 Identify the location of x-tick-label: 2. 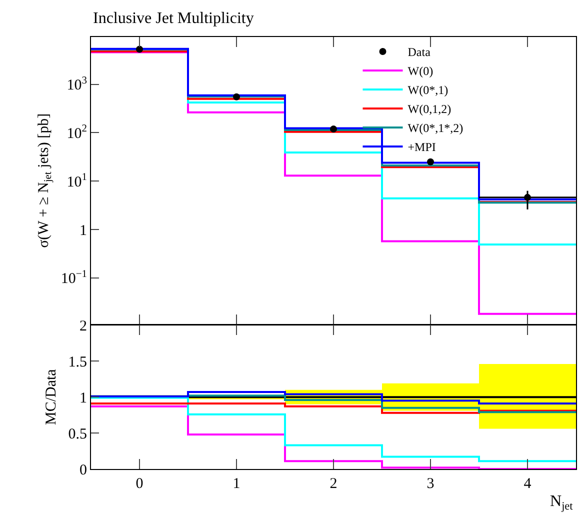
(334, 484).